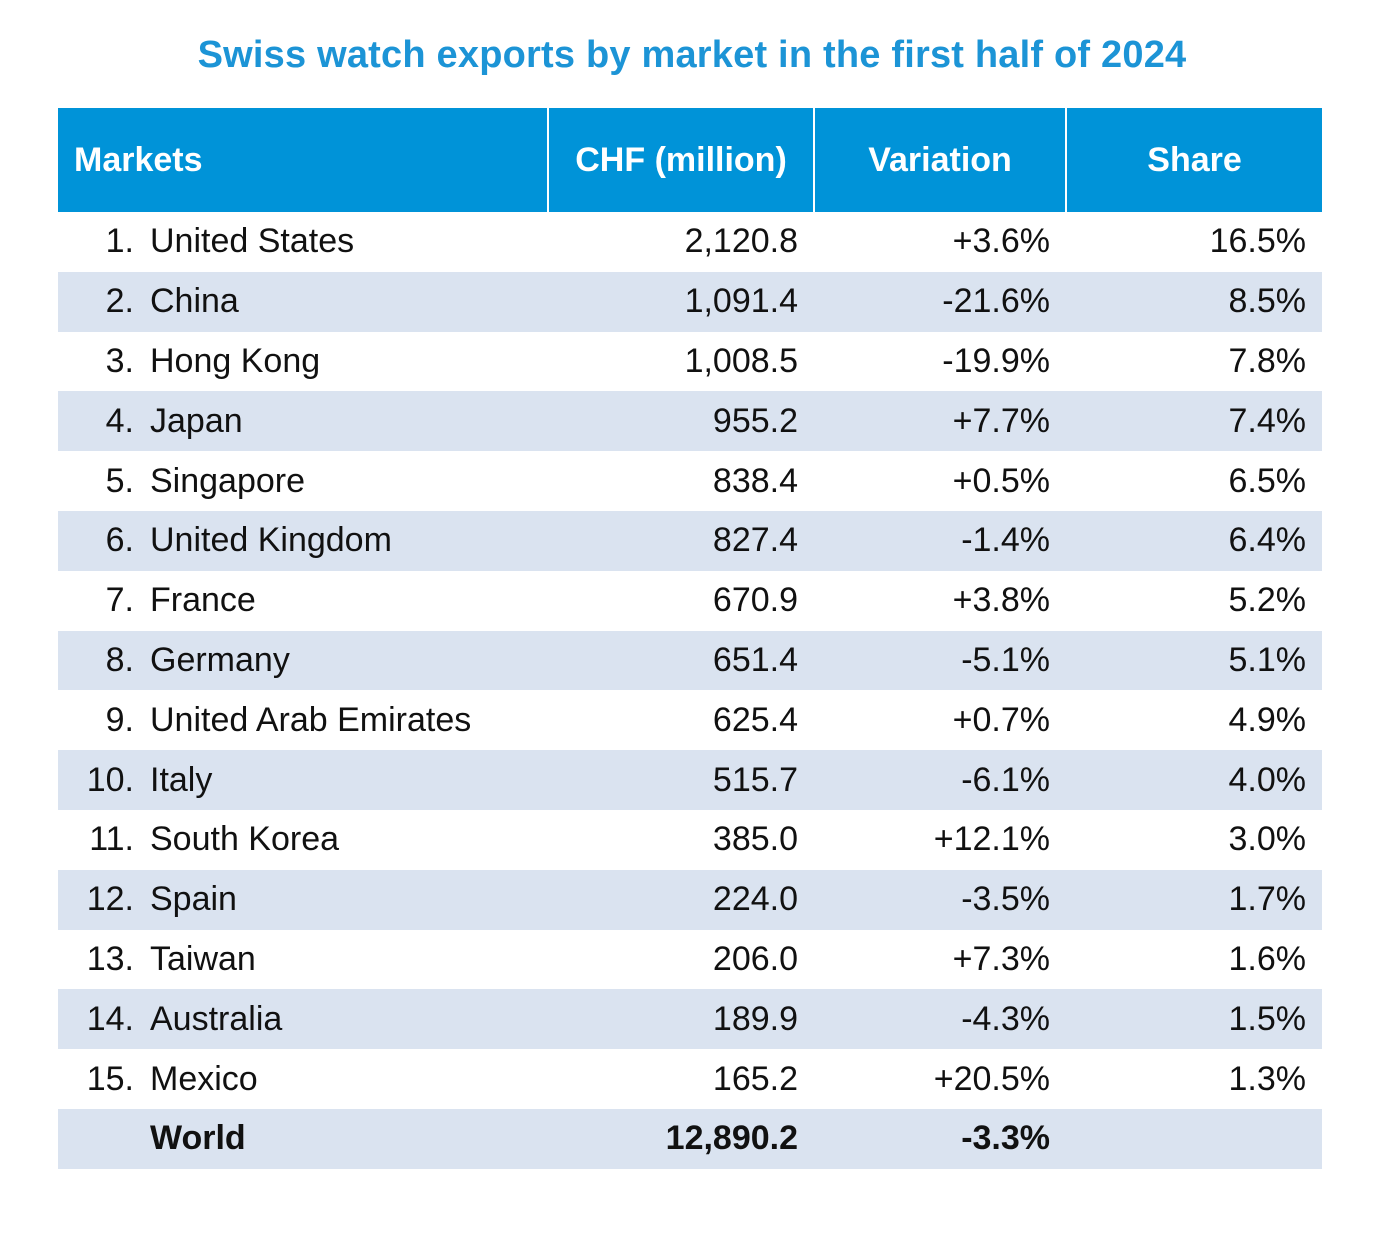  I want to click on total-row: World 12,890.2 -3.3%, so click(690, 1138).